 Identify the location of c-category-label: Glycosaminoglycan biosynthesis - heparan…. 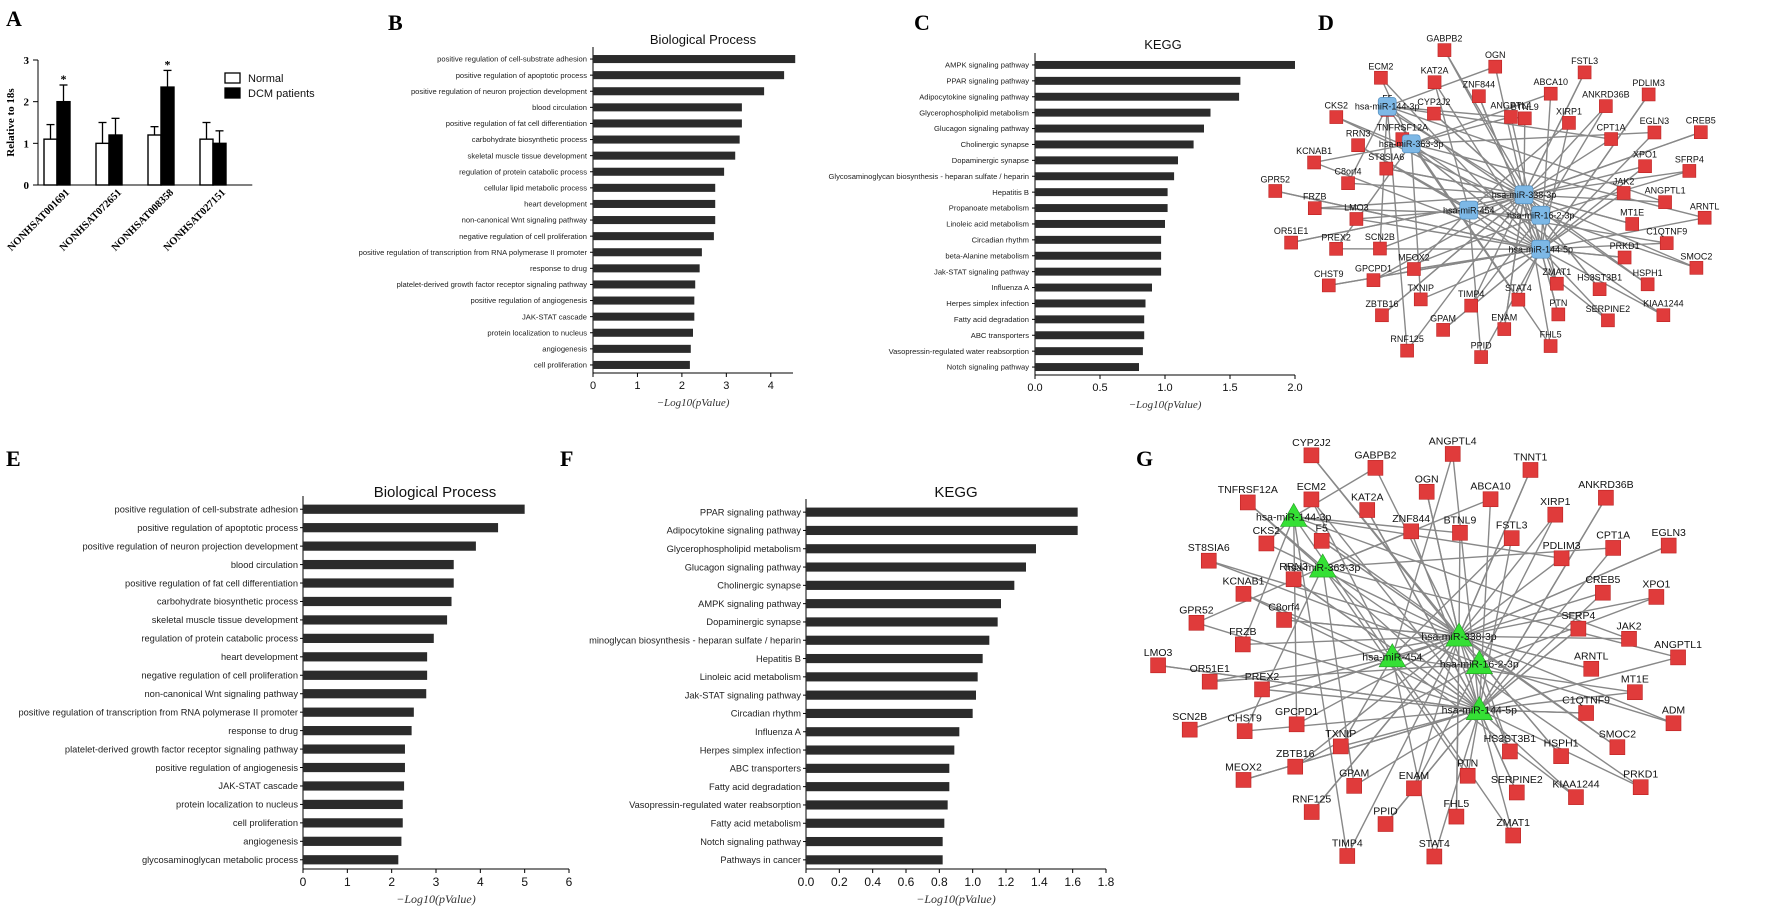
(928, 176).